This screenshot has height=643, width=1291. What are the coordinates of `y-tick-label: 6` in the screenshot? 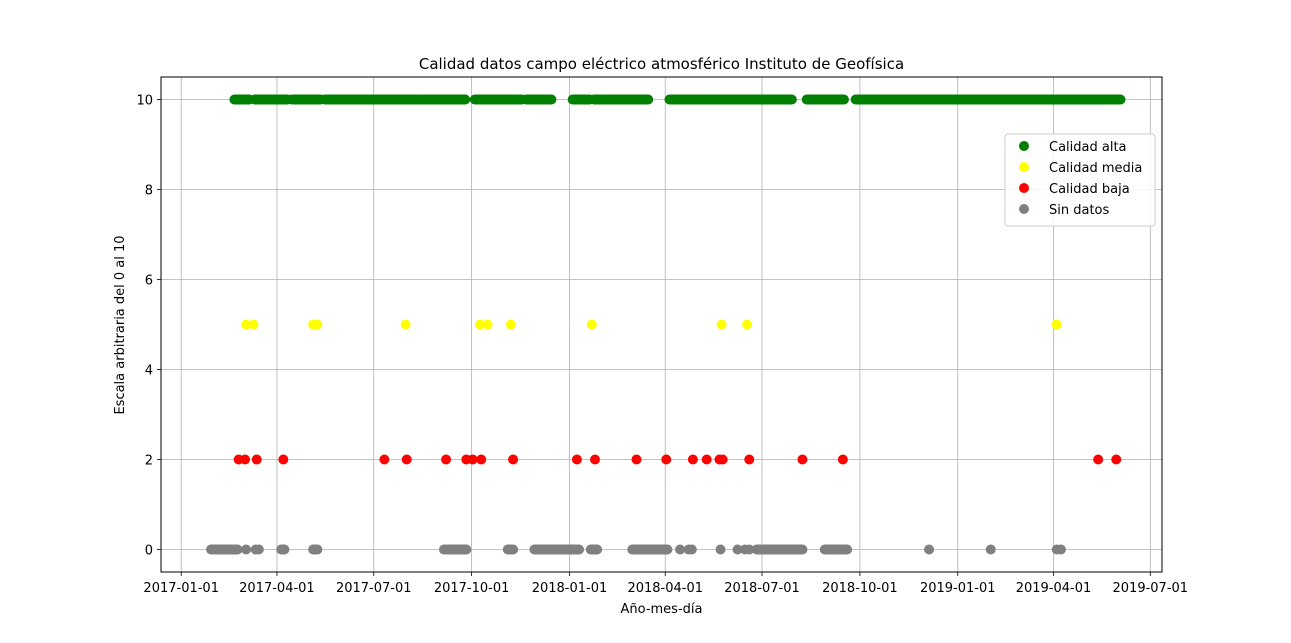 It's located at (149, 281).